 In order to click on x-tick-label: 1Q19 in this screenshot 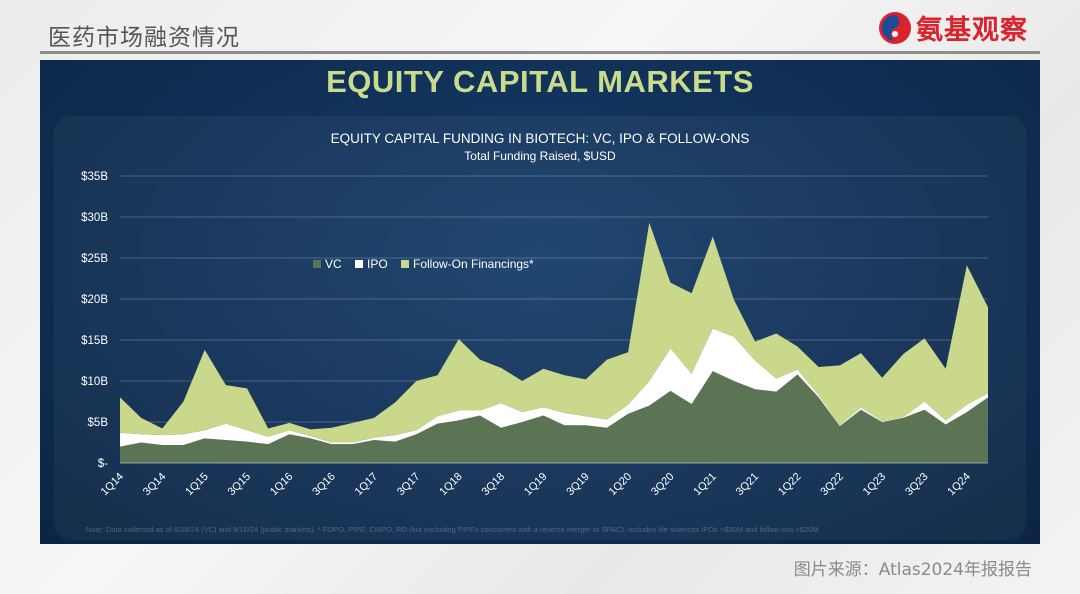, I will do `click(536, 485)`.